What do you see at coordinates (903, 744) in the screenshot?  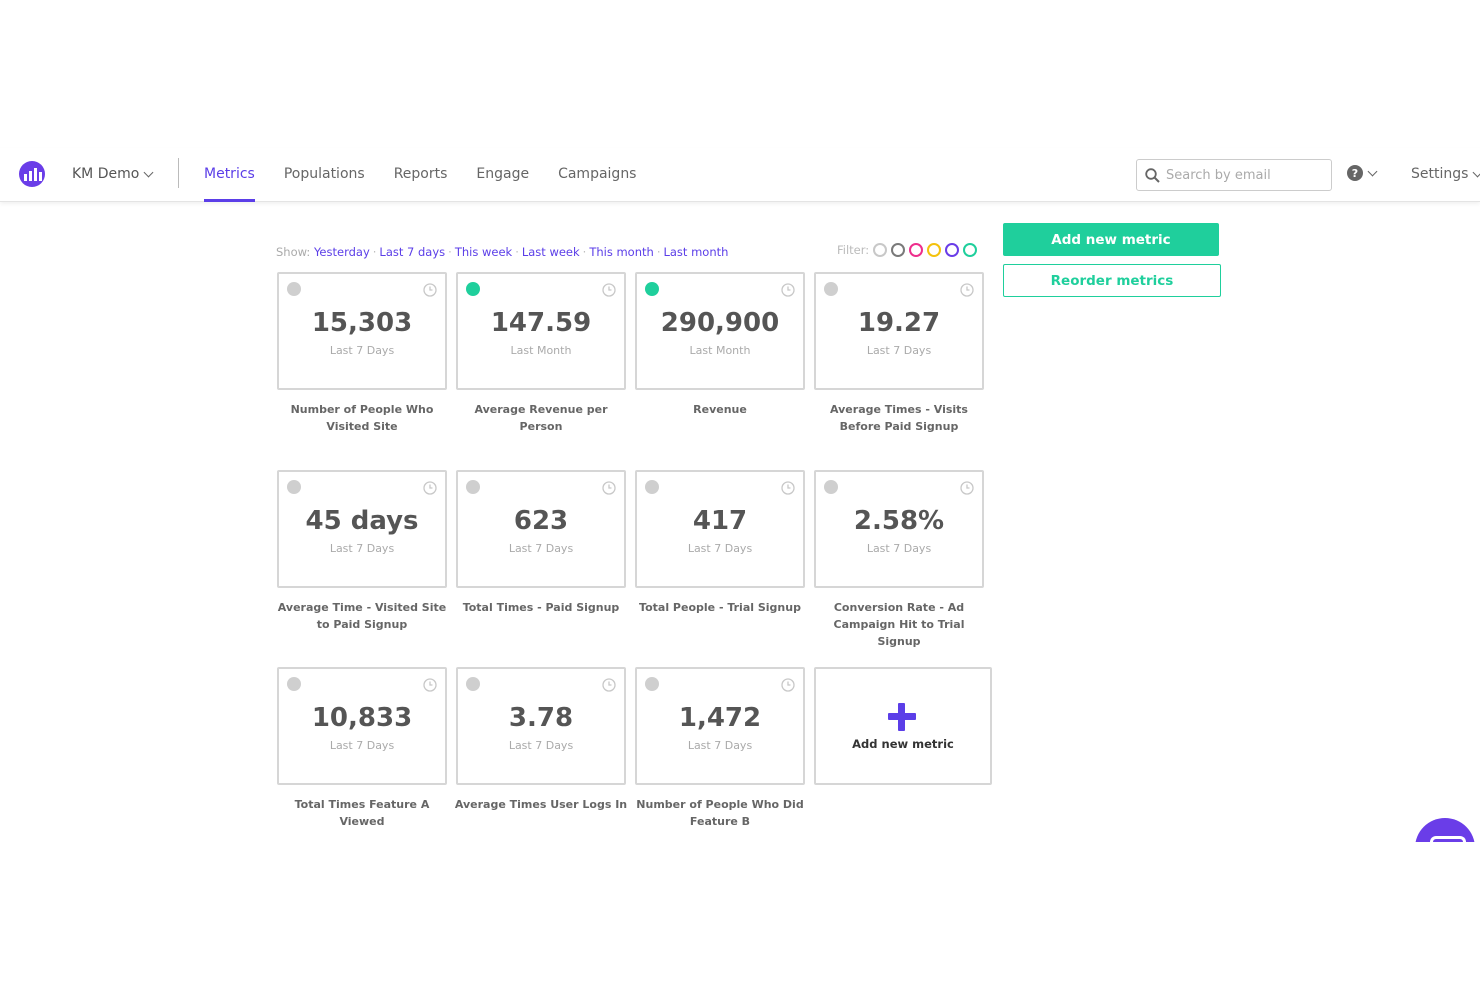 I see `add-metric-card-label: Add new metric` at bounding box center [903, 744].